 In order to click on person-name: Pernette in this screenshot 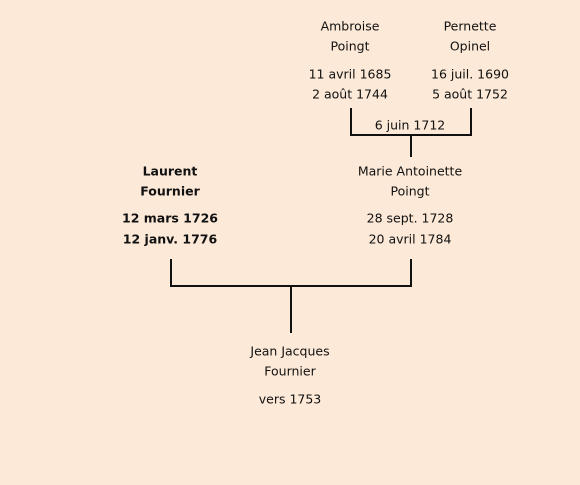, I will do `click(470, 26)`.